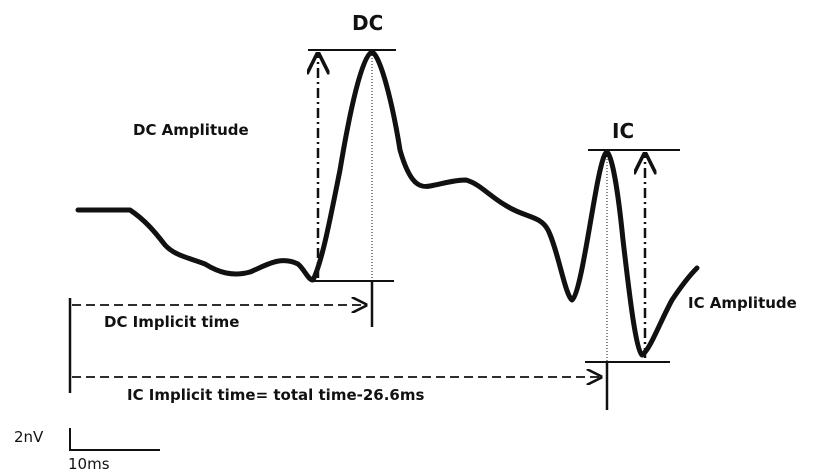  What do you see at coordinates (89, 464) in the screenshot?
I see `scale-horizontal-label: 10ms` at bounding box center [89, 464].